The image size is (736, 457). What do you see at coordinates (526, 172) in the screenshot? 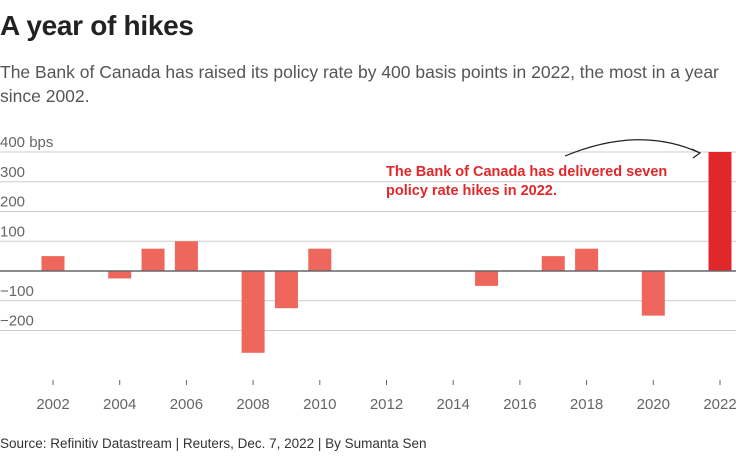
I see `annotation-line-1: The Bank of Canada has delivered seven` at bounding box center [526, 172].